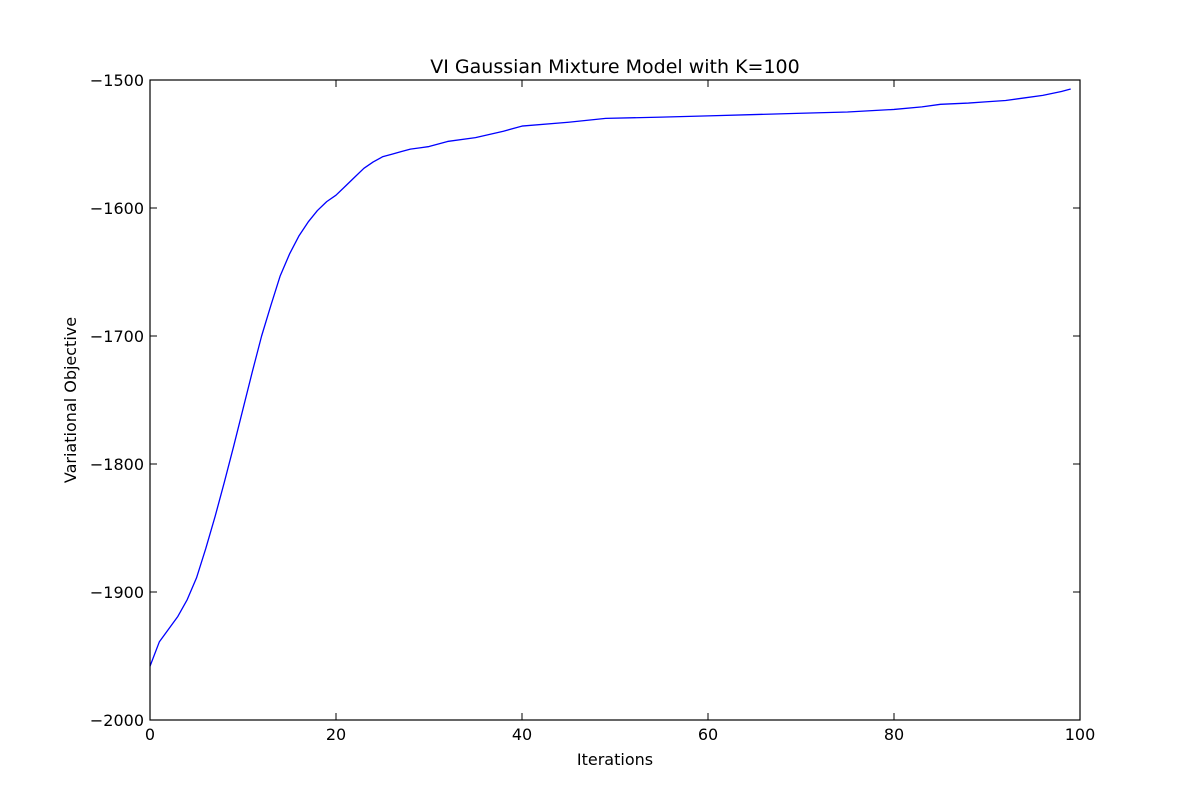 This screenshot has width=1200, height=800. I want to click on y-tick-label: −1700, so click(117, 336).